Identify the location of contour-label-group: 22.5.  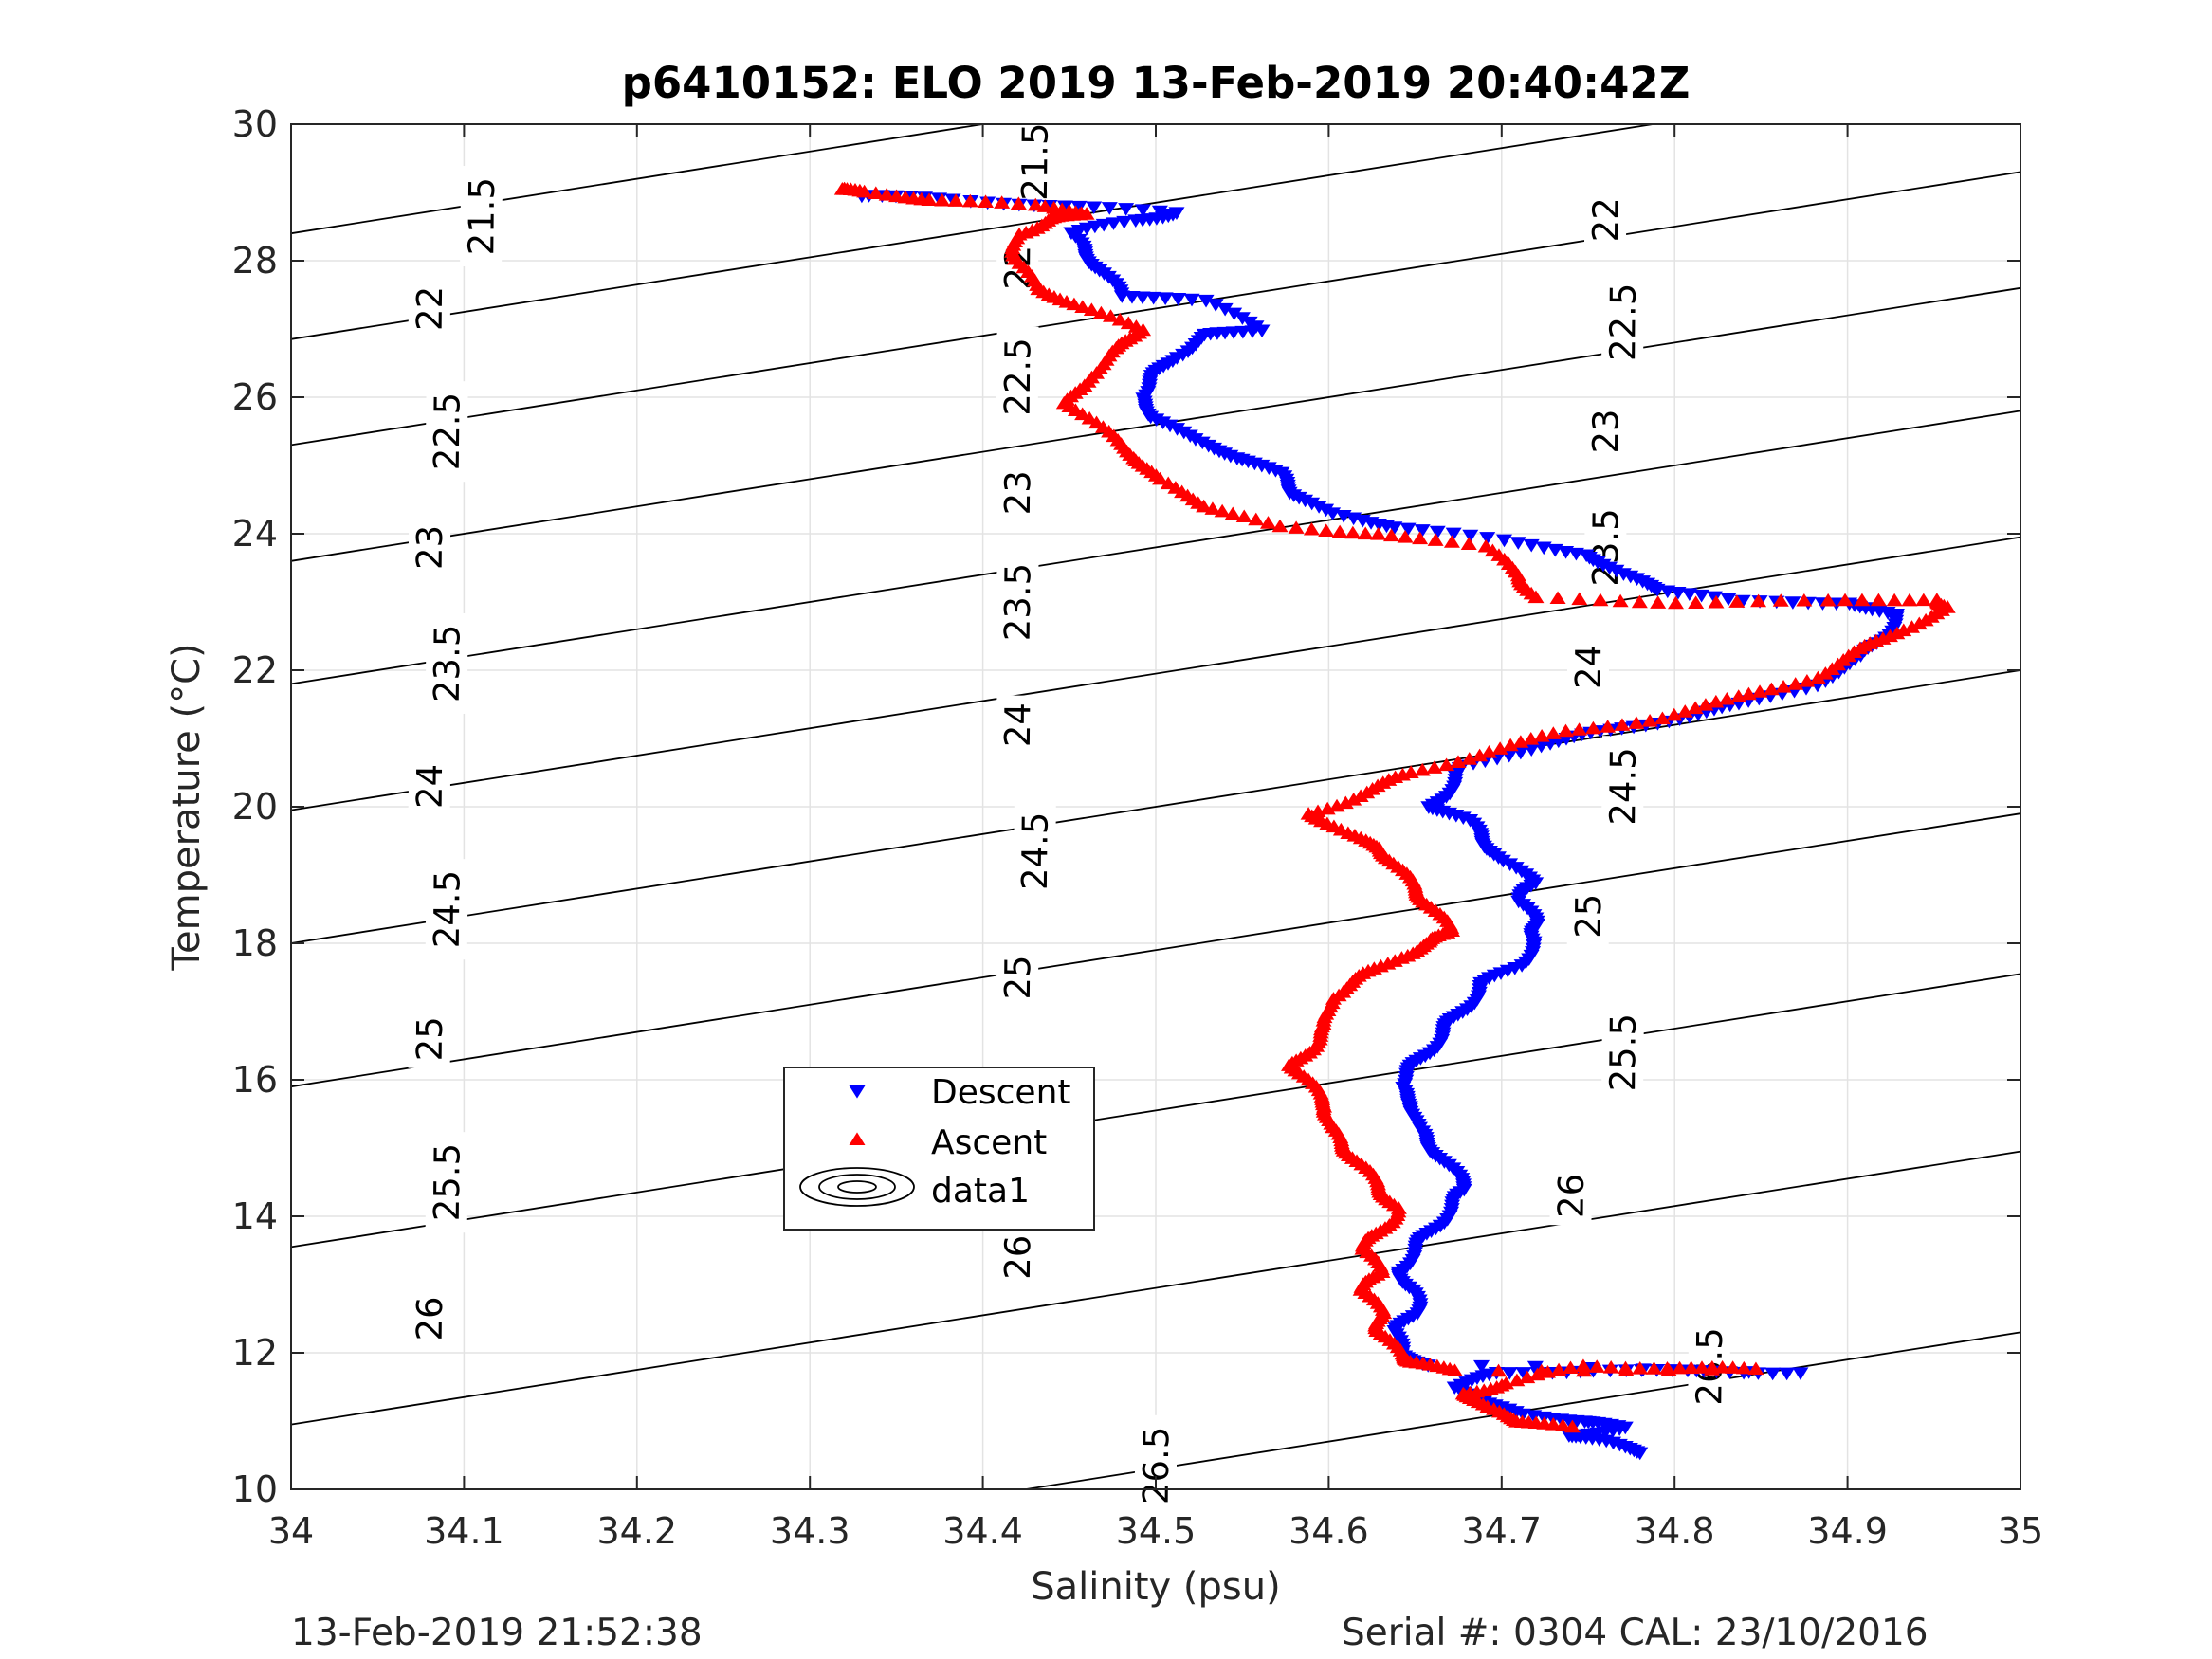
(1622, 322).